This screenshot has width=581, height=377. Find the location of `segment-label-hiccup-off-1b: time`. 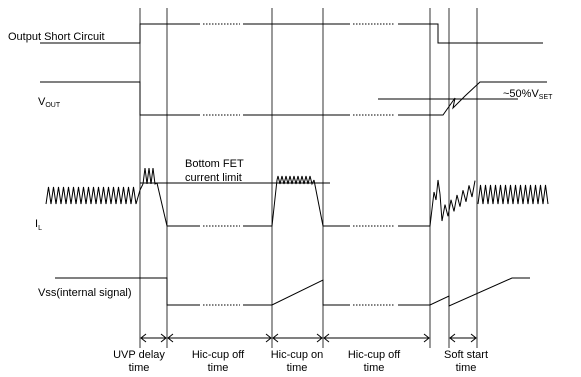

segment-label-hiccup-off-1b: time is located at coordinates (218, 368).